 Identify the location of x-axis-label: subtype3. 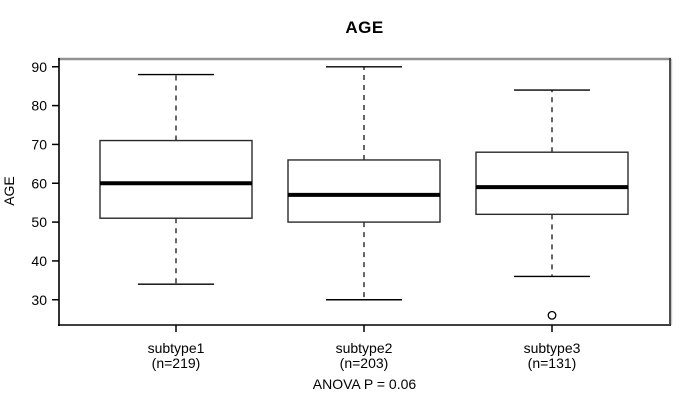
(552, 348).